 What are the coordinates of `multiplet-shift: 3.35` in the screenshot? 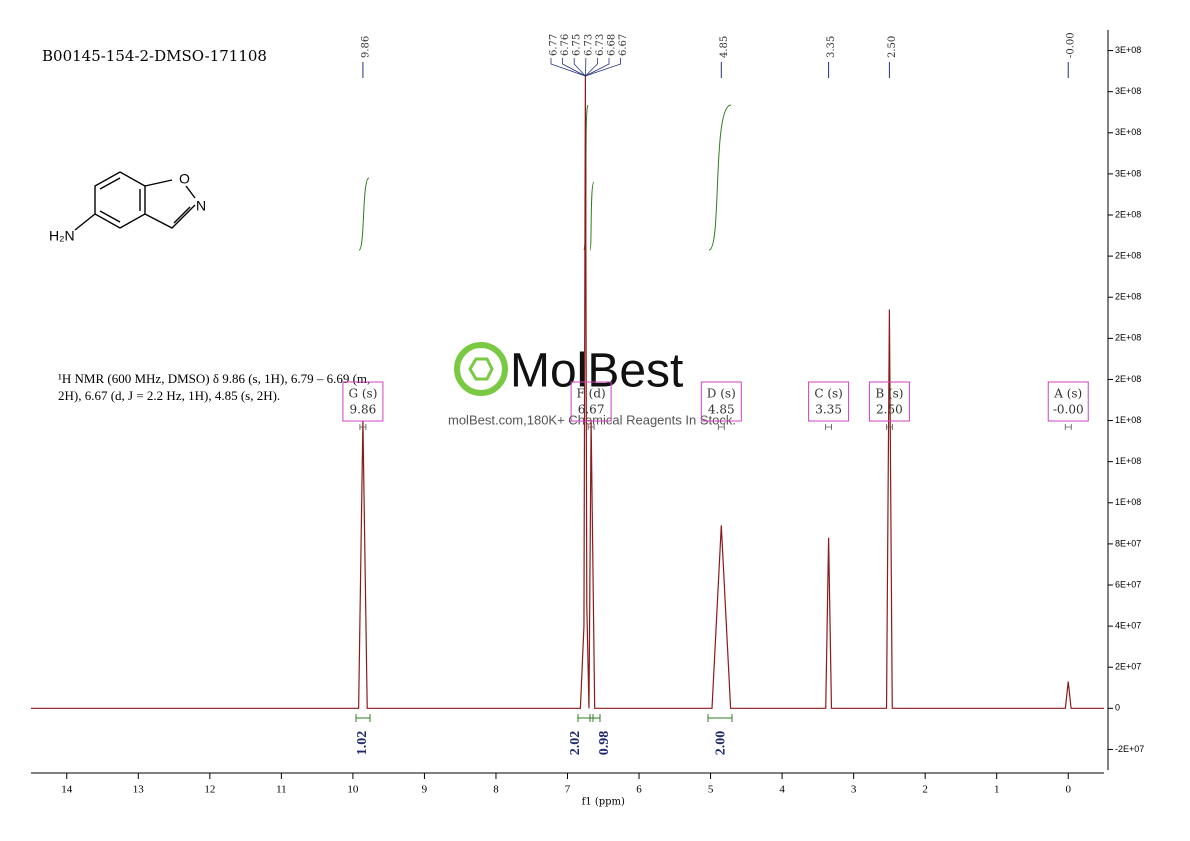 It's located at (828, 410).